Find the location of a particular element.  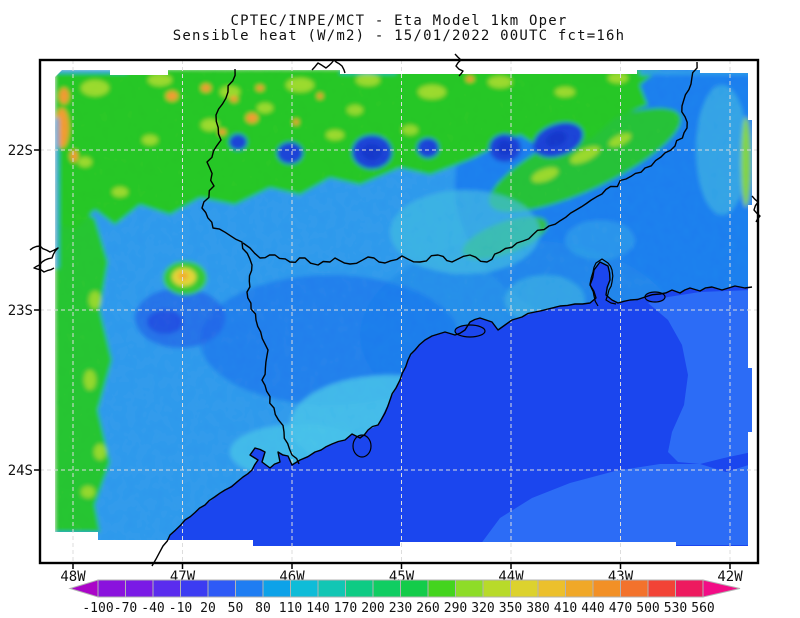

colorbar-level-label: -10 is located at coordinates (180, 608).